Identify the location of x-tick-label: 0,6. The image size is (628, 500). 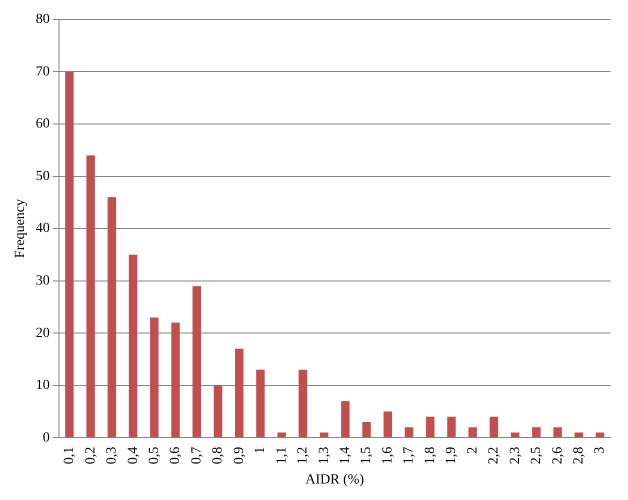
(176, 455).